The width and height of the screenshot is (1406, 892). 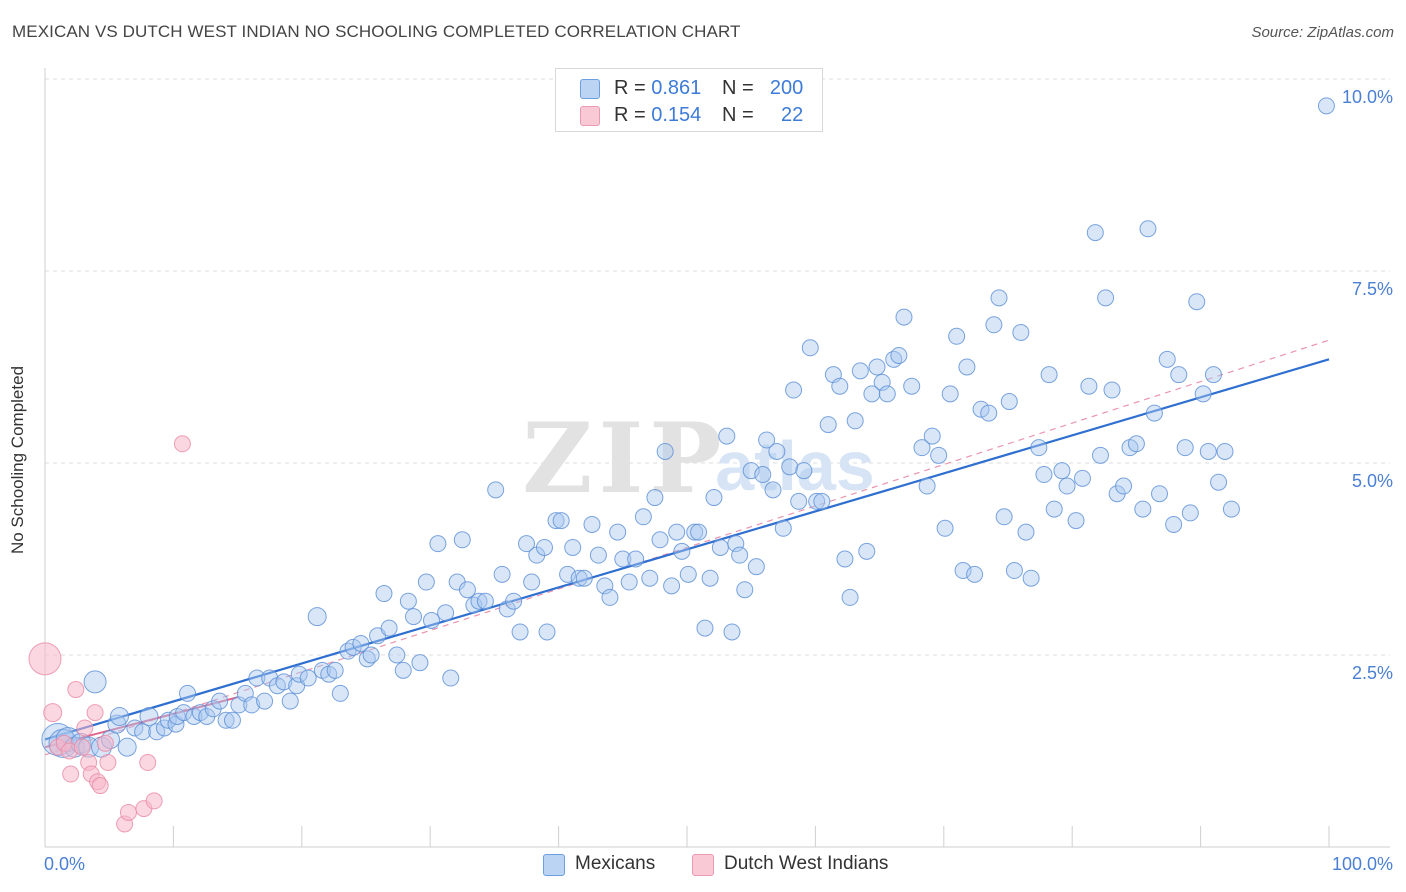 I want to click on legend-n: N = 200, so click(x=762, y=88).